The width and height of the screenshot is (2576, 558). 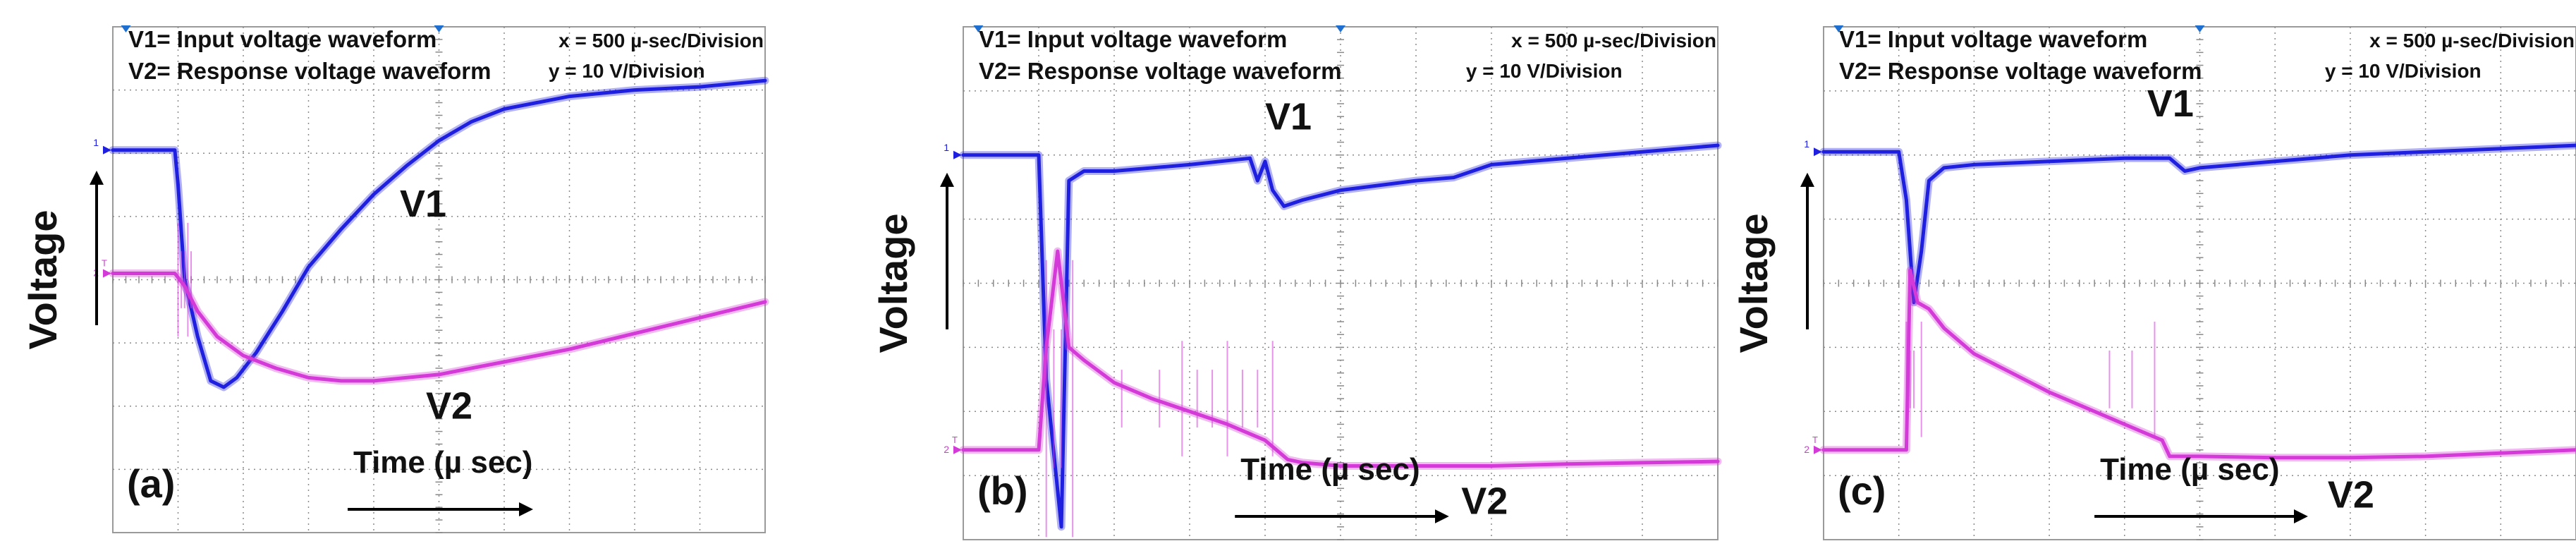 I want to click on series-v1-group, so click(x=439, y=234).